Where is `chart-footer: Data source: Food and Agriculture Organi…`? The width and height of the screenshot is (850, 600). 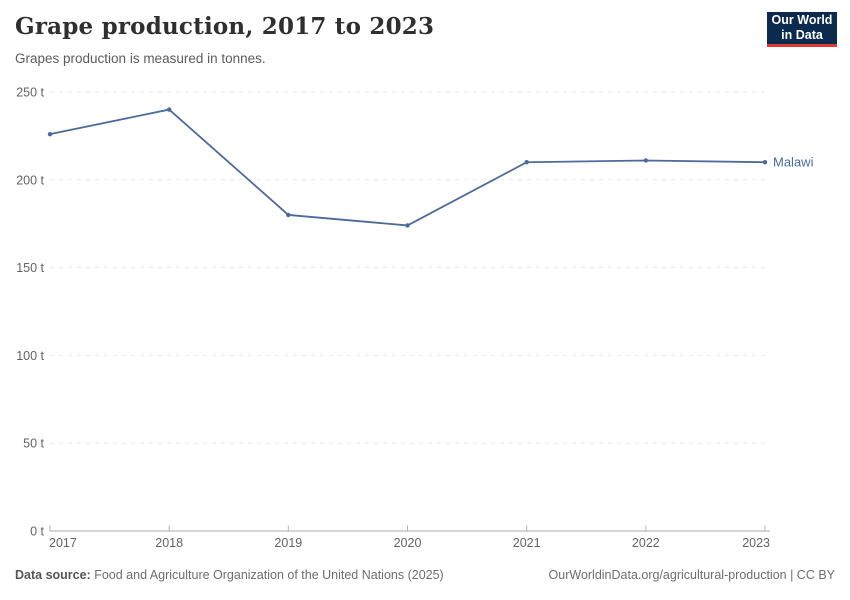 chart-footer: Data source: Food and Agriculture Organi… is located at coordinates (425, 575).